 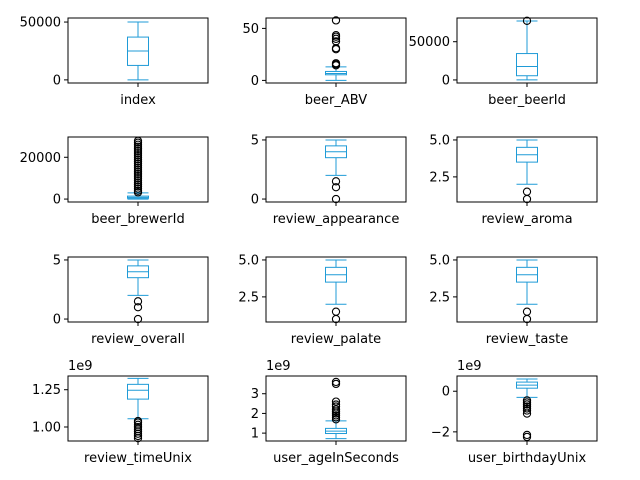 I want to click on x-category-label: review_aroma, so click(x=526, y=219).